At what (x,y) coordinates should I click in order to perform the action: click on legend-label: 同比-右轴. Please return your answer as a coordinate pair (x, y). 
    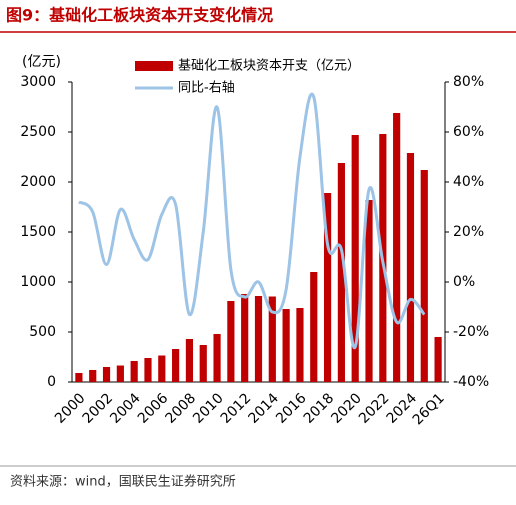
    Looking at the image, I should click on (206, 88).